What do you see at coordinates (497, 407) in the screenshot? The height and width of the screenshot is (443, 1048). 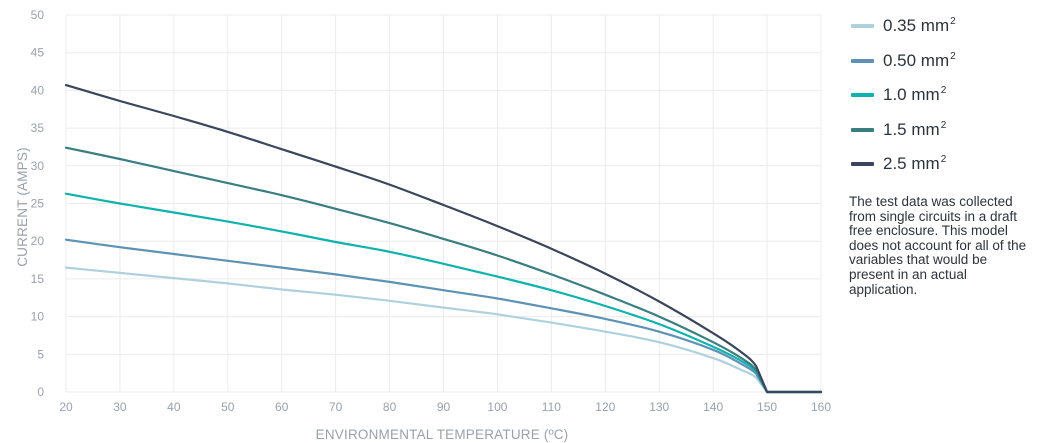 I see `x-tick-label: 100` at bounding box center [497, 407].